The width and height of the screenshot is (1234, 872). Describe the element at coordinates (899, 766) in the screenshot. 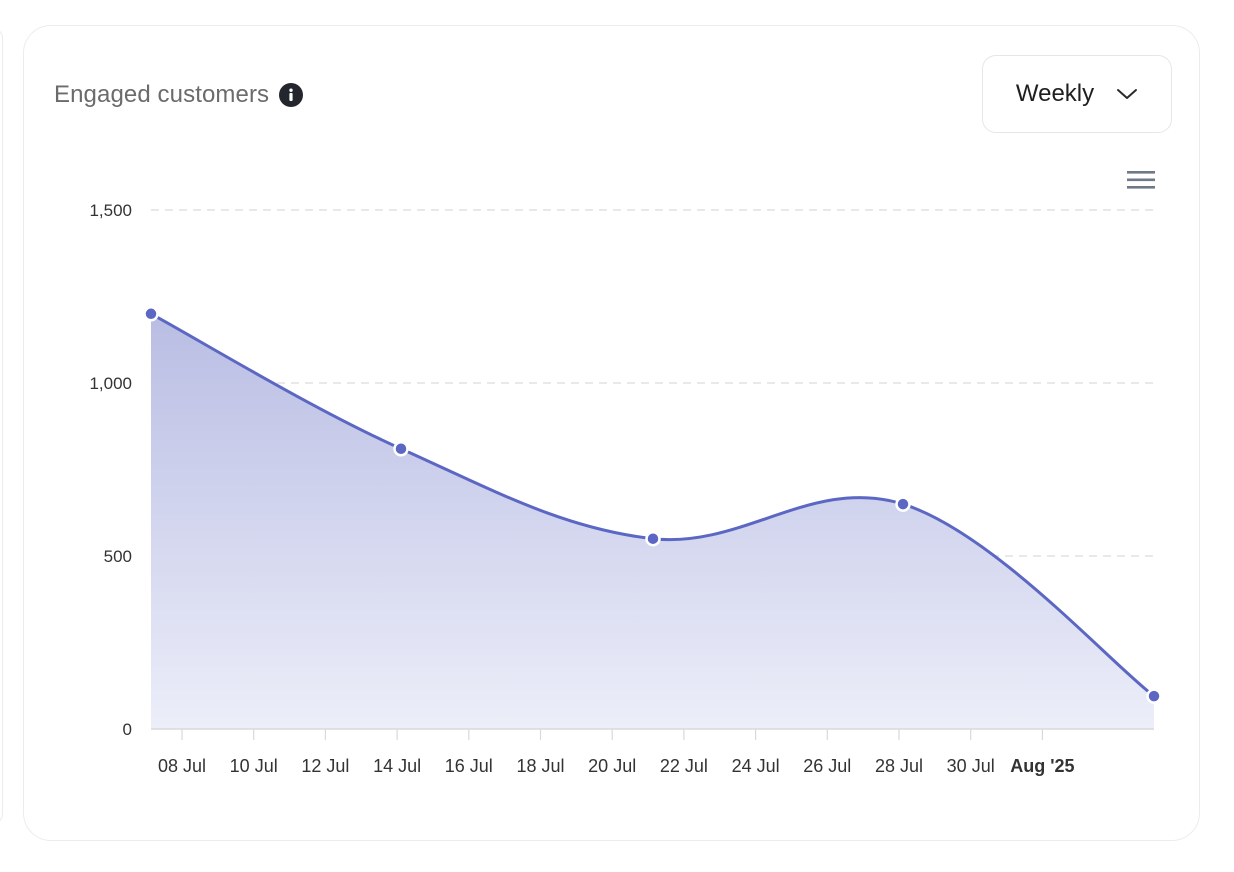

I see `x-tick-label: 28 Jul` at that location.